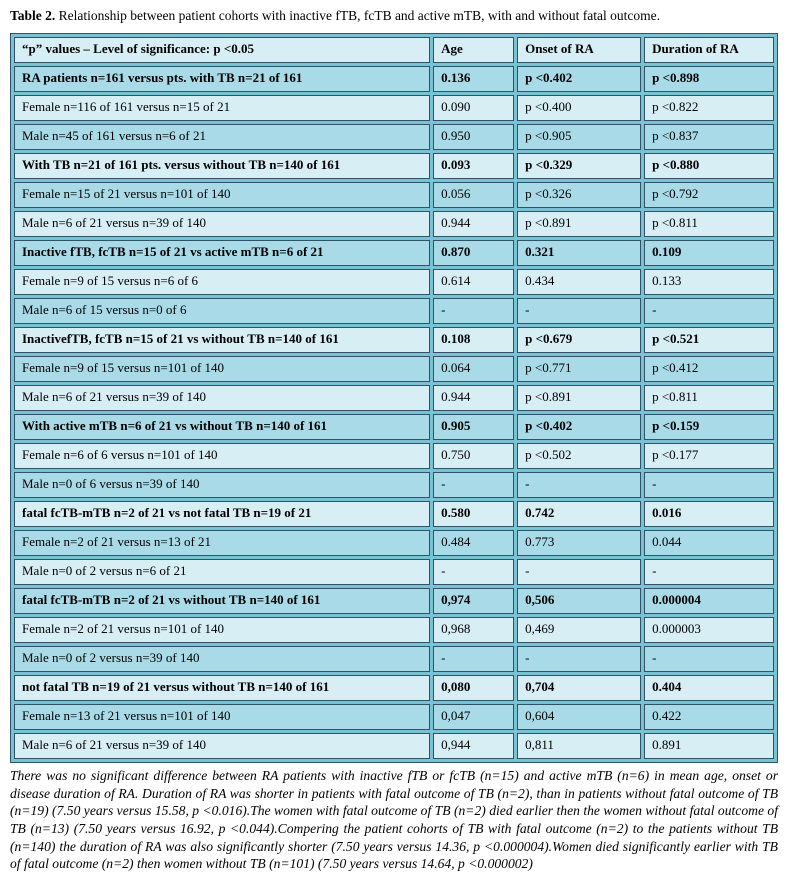 Image resolution: width=788 pixels, height=873 pixels. Describe the element at coordinates (709, 513) in the screenshot. I see `duration-value-cell: 0.016` at that location.